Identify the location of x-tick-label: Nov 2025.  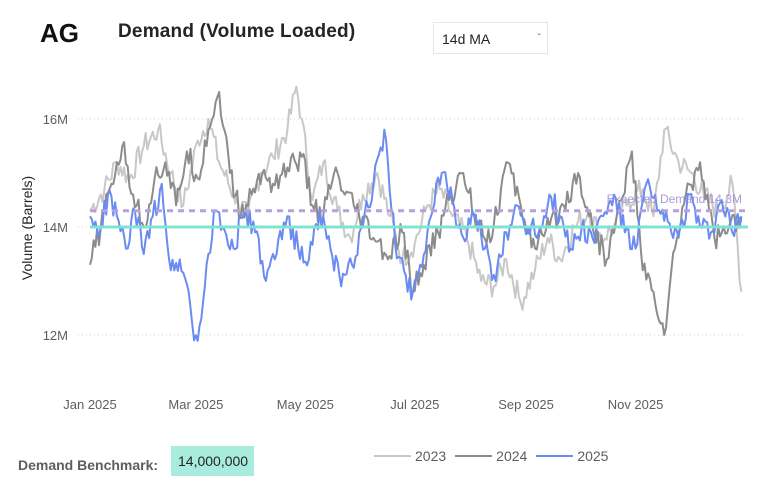
(636, 404).